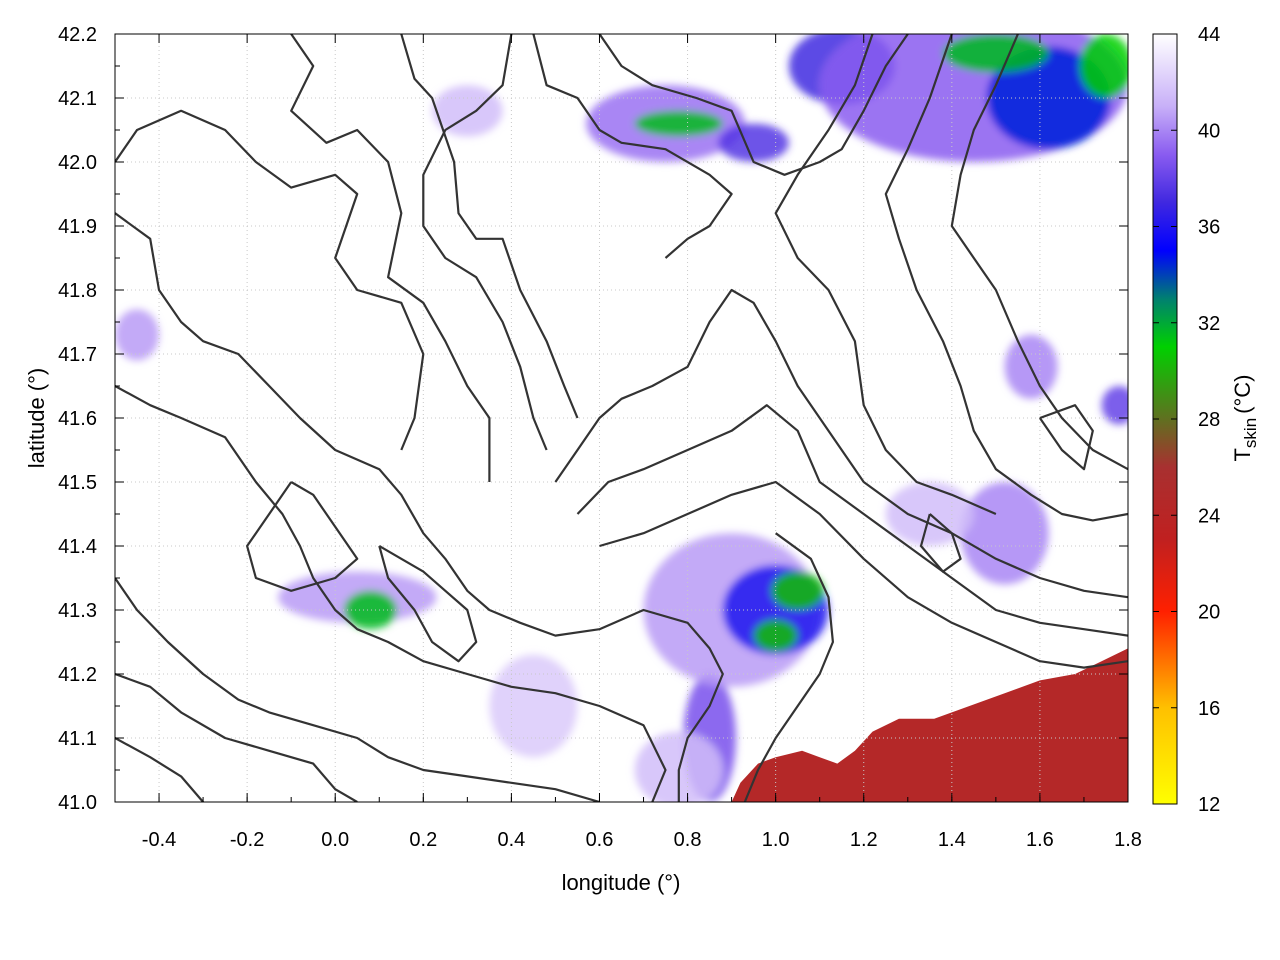  Describe the element at coordinates (77, 803) in the screenshot. I see `y-tick-label: 41.0` at that location.